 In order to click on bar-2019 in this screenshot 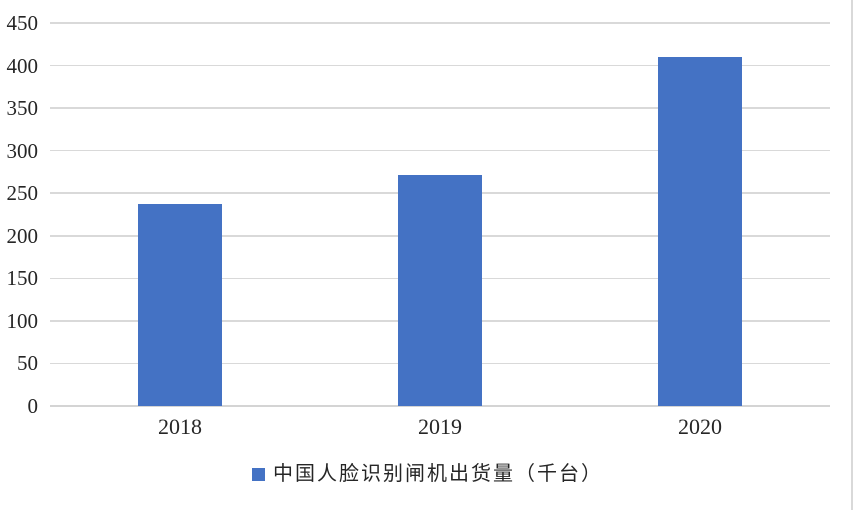, I will do `click(440, 290)`.